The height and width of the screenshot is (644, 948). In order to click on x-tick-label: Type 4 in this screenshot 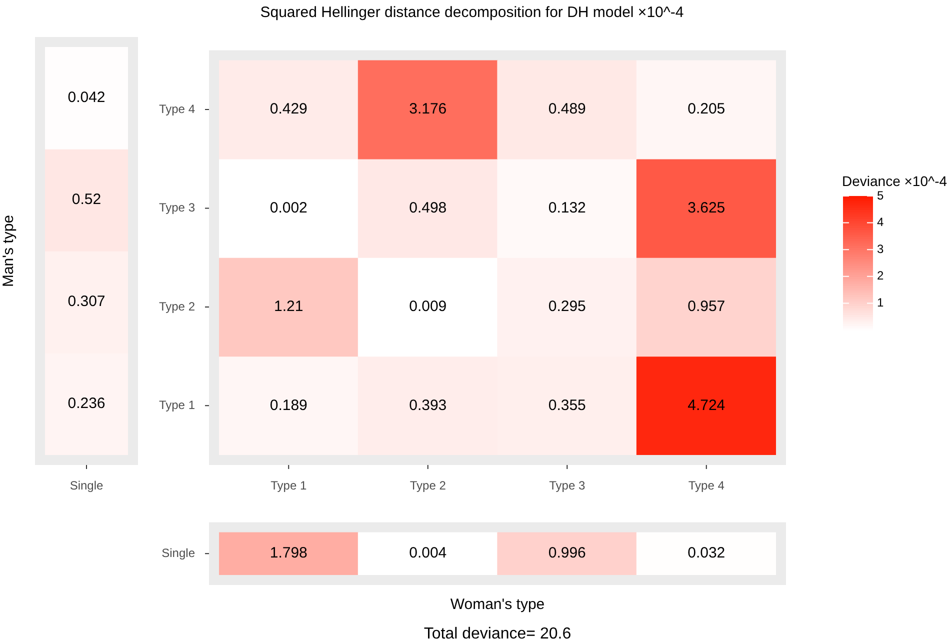, I will do `click(706, 485)`.